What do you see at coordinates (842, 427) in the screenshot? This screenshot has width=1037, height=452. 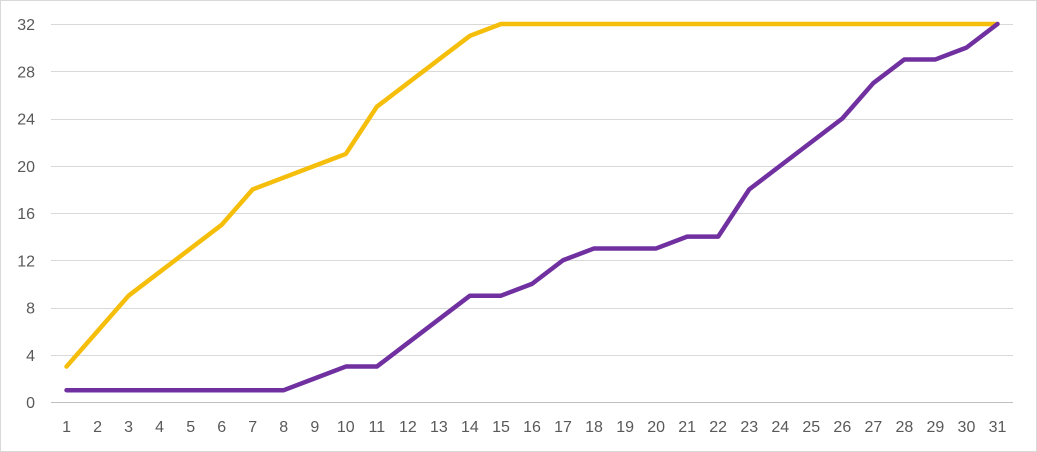 I see `x-tick-label: 26` at bounding box center [842, 427].